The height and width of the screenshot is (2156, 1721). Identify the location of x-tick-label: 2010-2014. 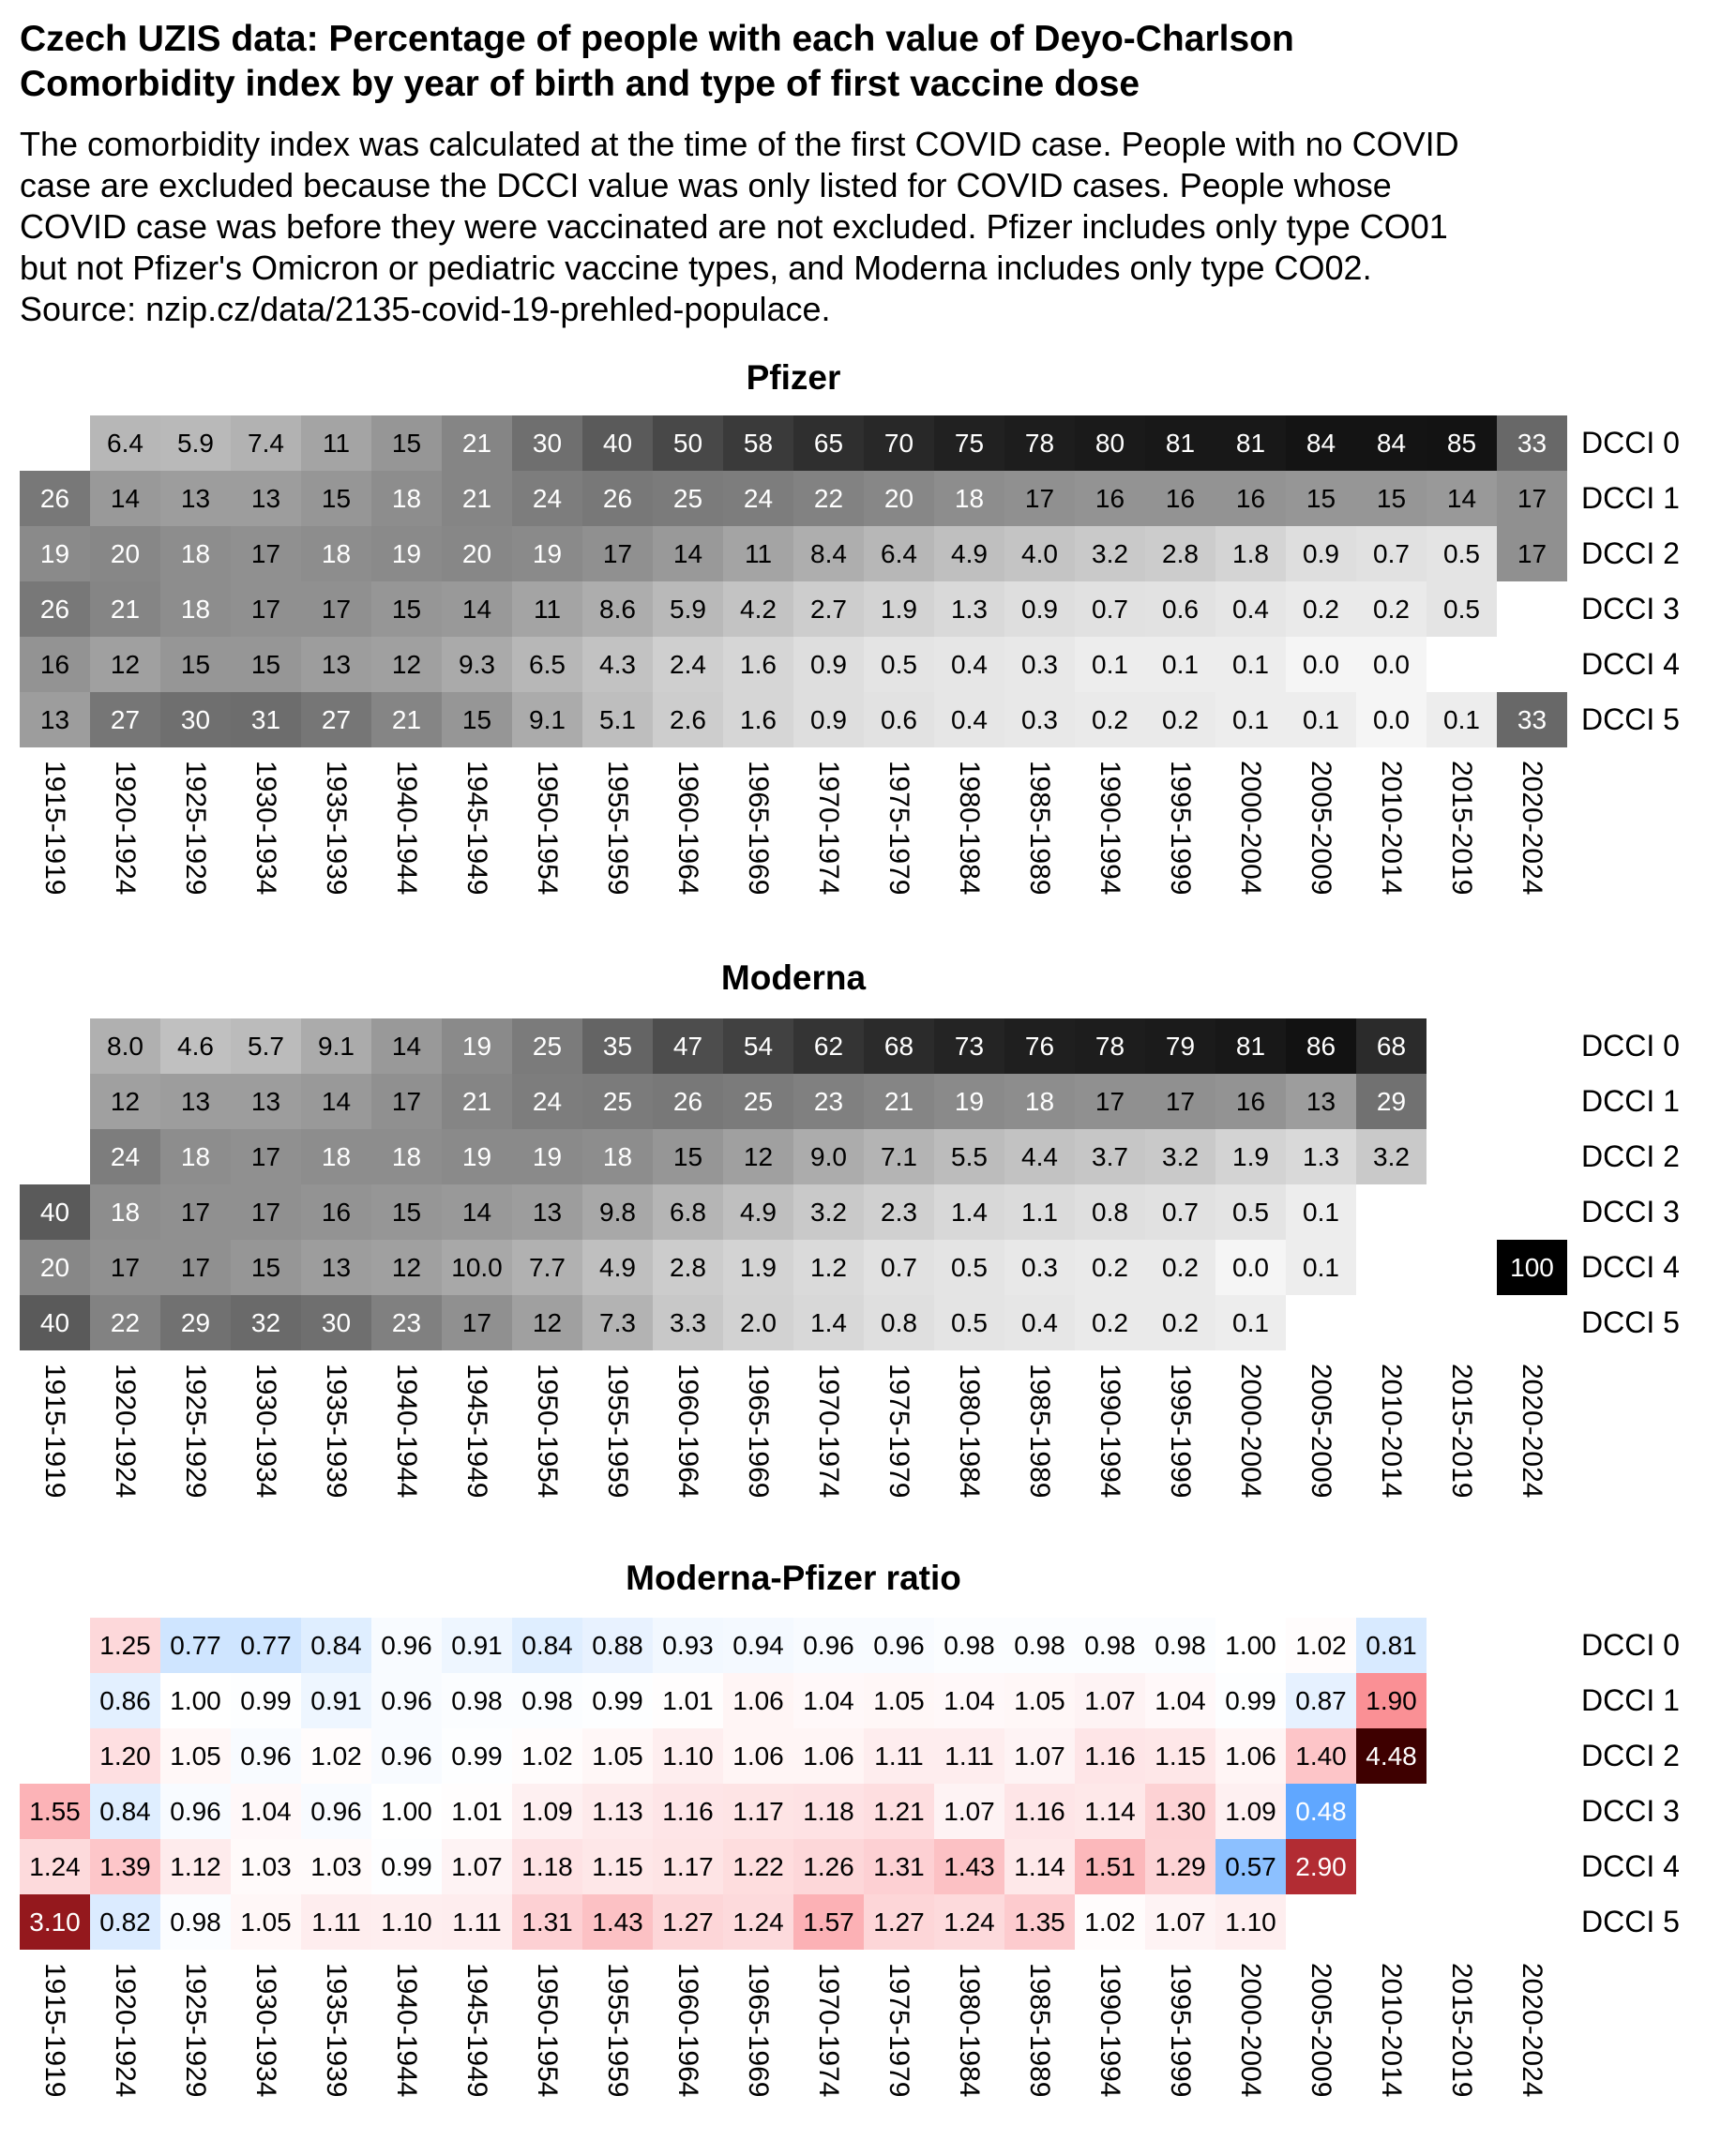
(1391, 2031).